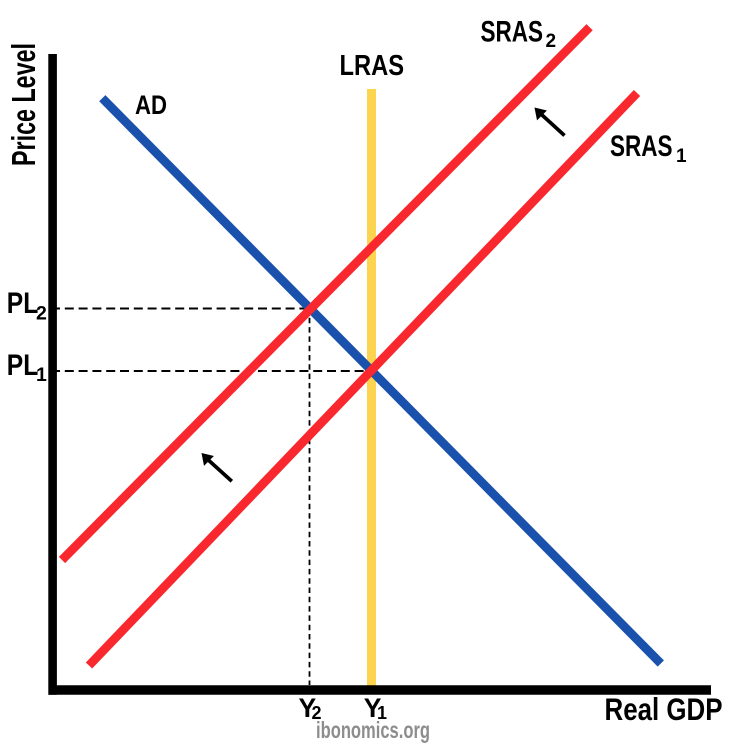 The width and height of the screenshot is (750, 750). What do you see at coordinates (664, 709) in the screenshot?
I see `svg-text: Real GDP` at bounding box center [664, 709].